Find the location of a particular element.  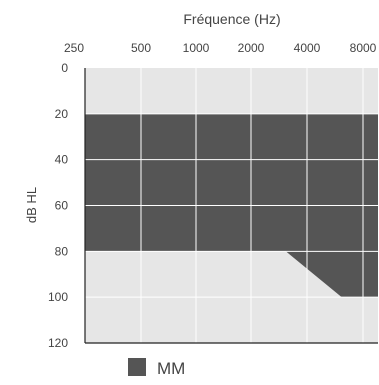

x-tick-label: 250 is located at coordinates (74, 48).